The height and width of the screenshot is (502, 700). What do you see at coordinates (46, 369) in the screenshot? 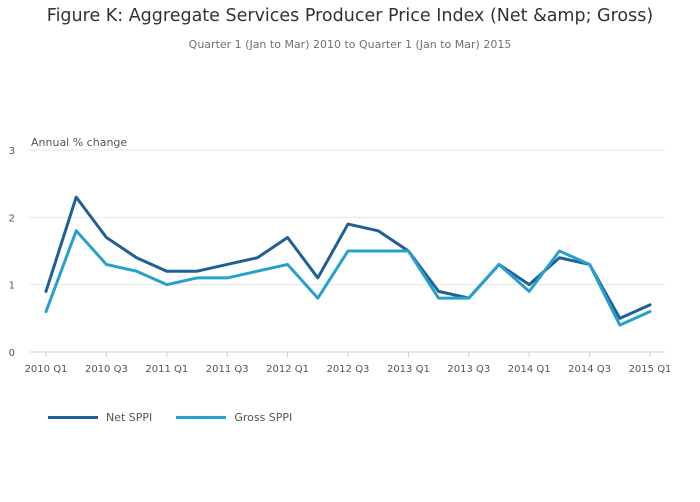
I see `x-tick-label: 2010 Q1` at bounding box center [46, 369].